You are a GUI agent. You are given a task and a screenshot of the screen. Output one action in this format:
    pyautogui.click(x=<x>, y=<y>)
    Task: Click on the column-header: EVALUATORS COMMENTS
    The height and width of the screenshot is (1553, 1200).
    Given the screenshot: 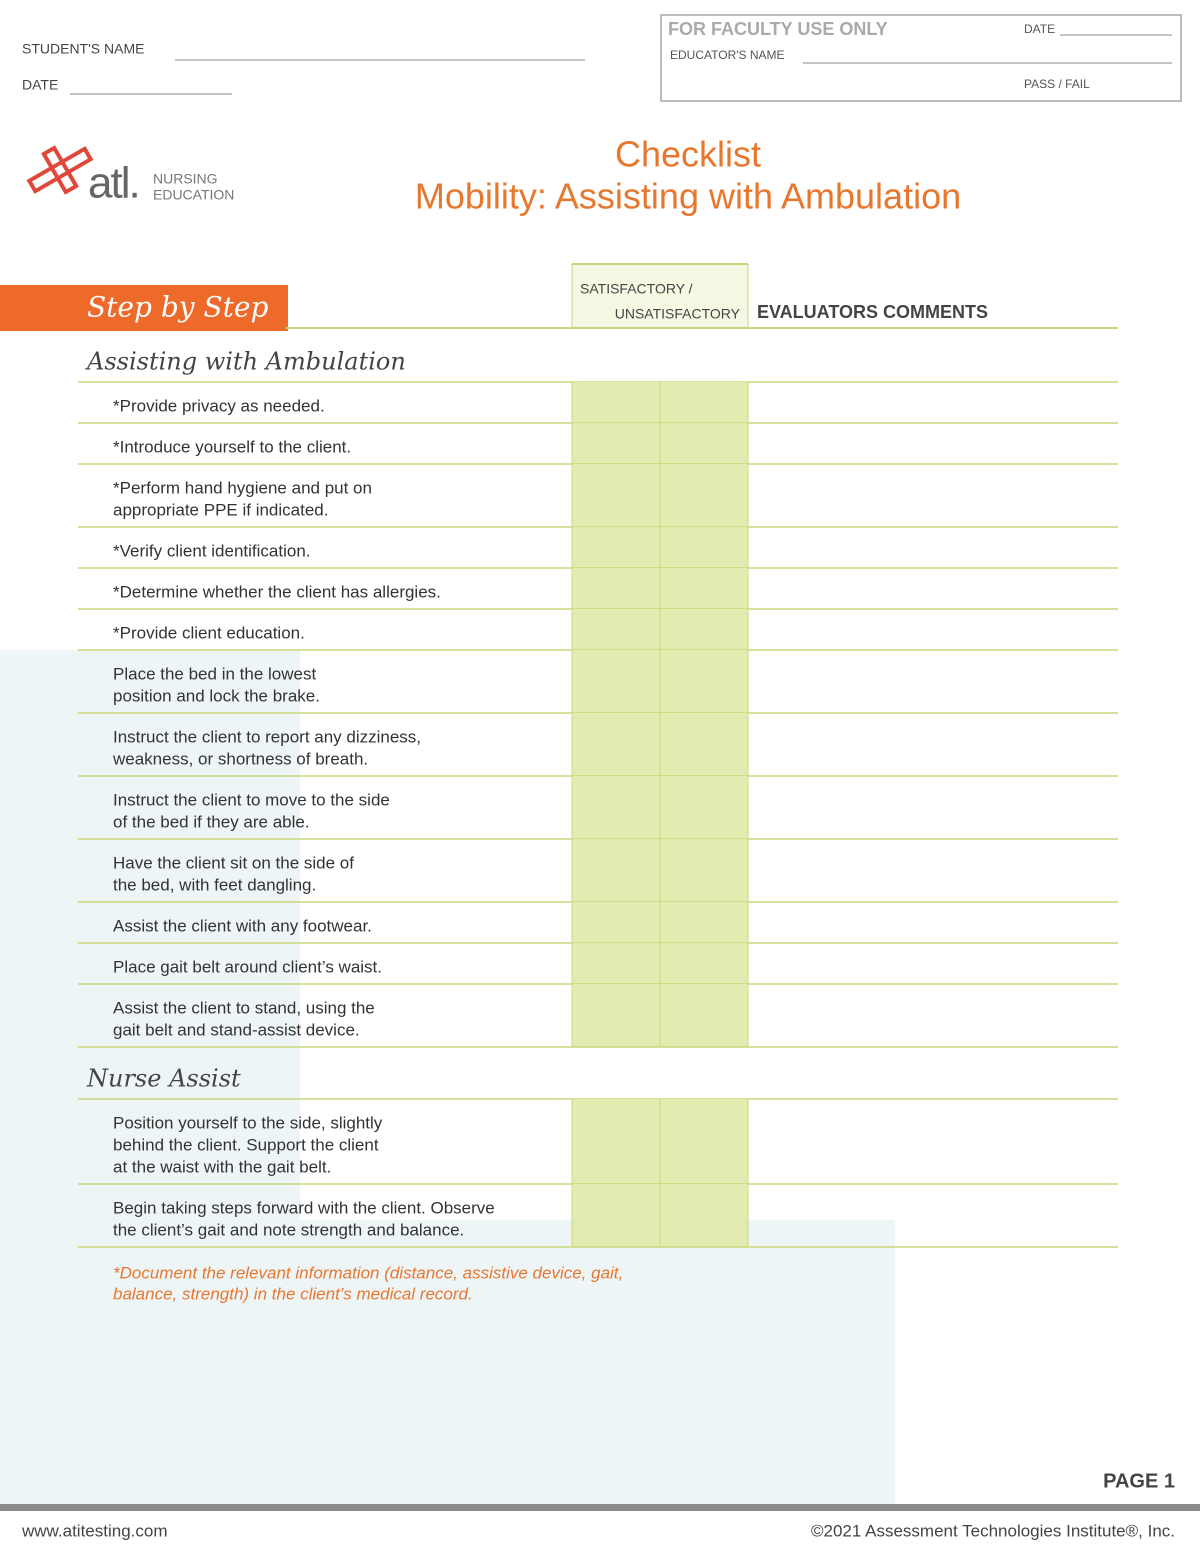 What is the action you would take?
    pyautogui.click(x=872, y=312)
    